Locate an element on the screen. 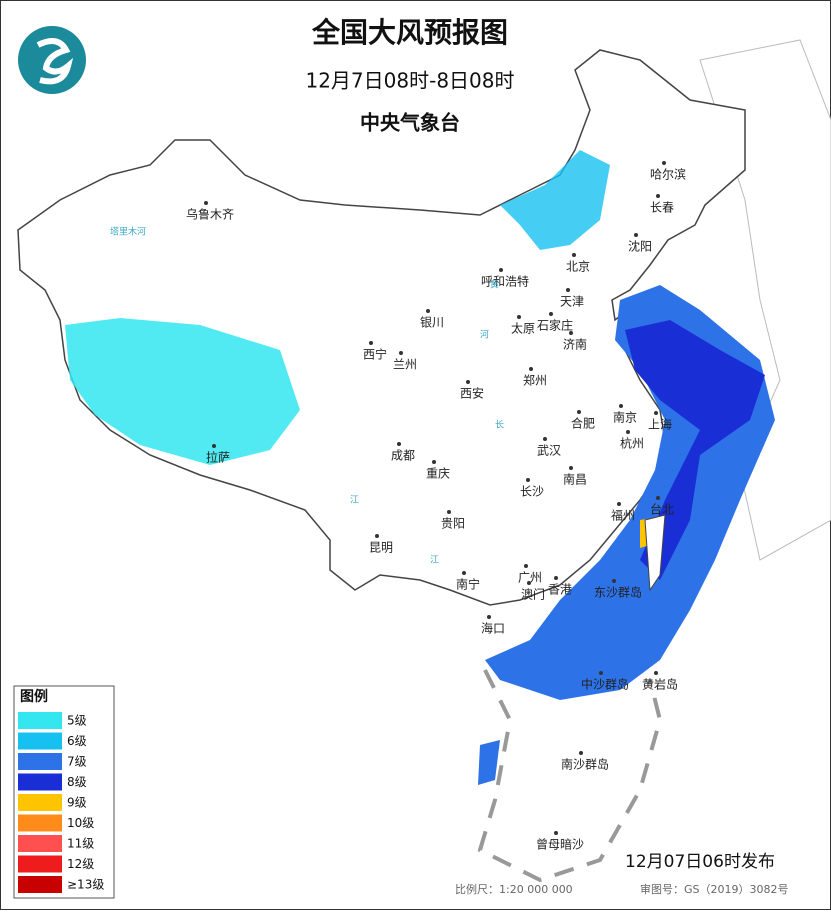 Image resolution: width=831 pixels, height=914 pixels. river-label: 塔里木河 is located at coordinates (128, 232).